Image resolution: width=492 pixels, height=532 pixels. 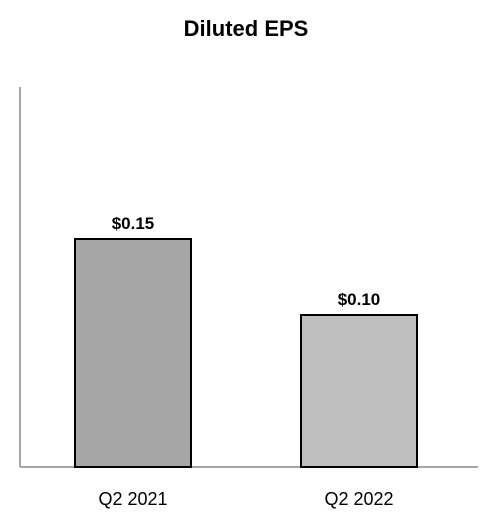 What do you see at coordinates (132, 499) in the screenshot?
I see `x-tick-label: Q2 2021` at bounding box center [132, 499].